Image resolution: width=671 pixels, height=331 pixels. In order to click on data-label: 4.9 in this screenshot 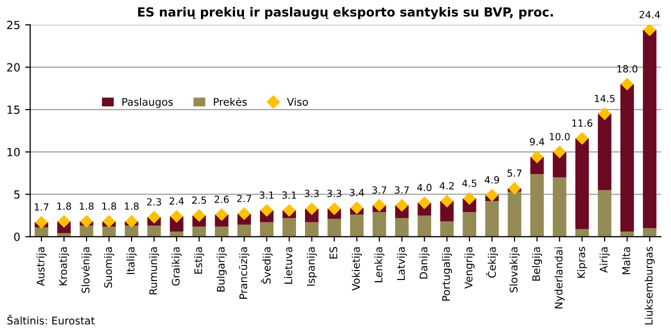, I will do `click(492, 180)`.